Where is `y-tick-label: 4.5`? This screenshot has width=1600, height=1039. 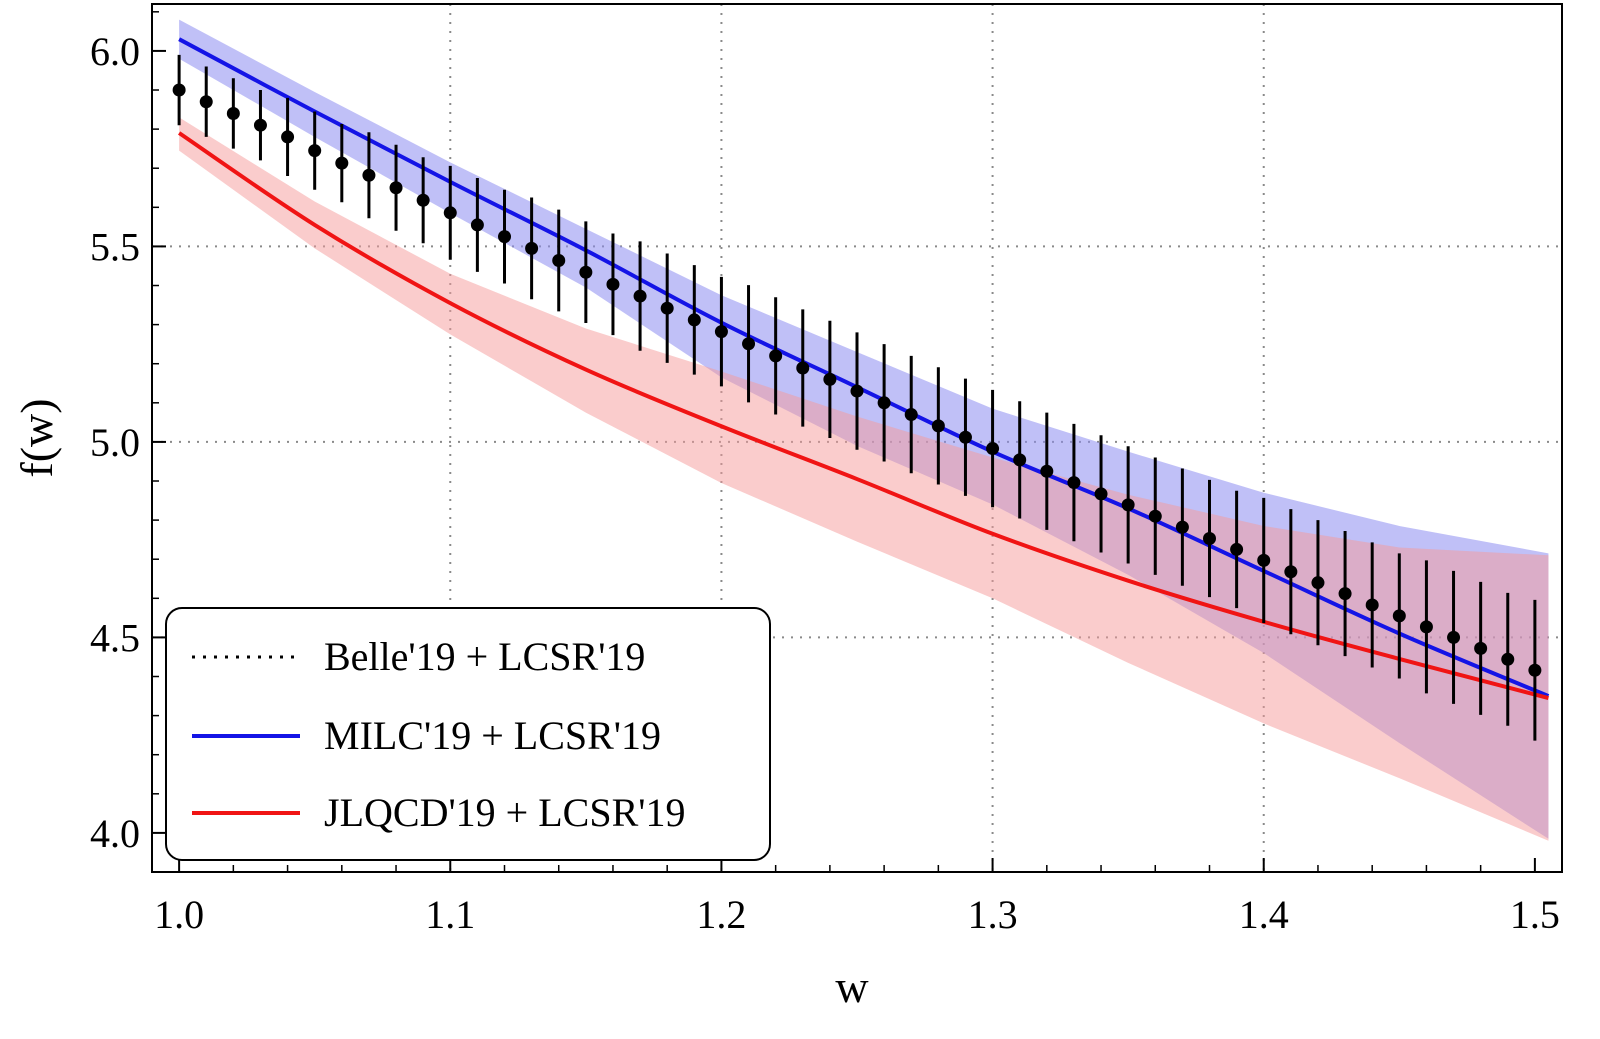
y-tick-label: 4.5 is located at coordinates (115, 637).